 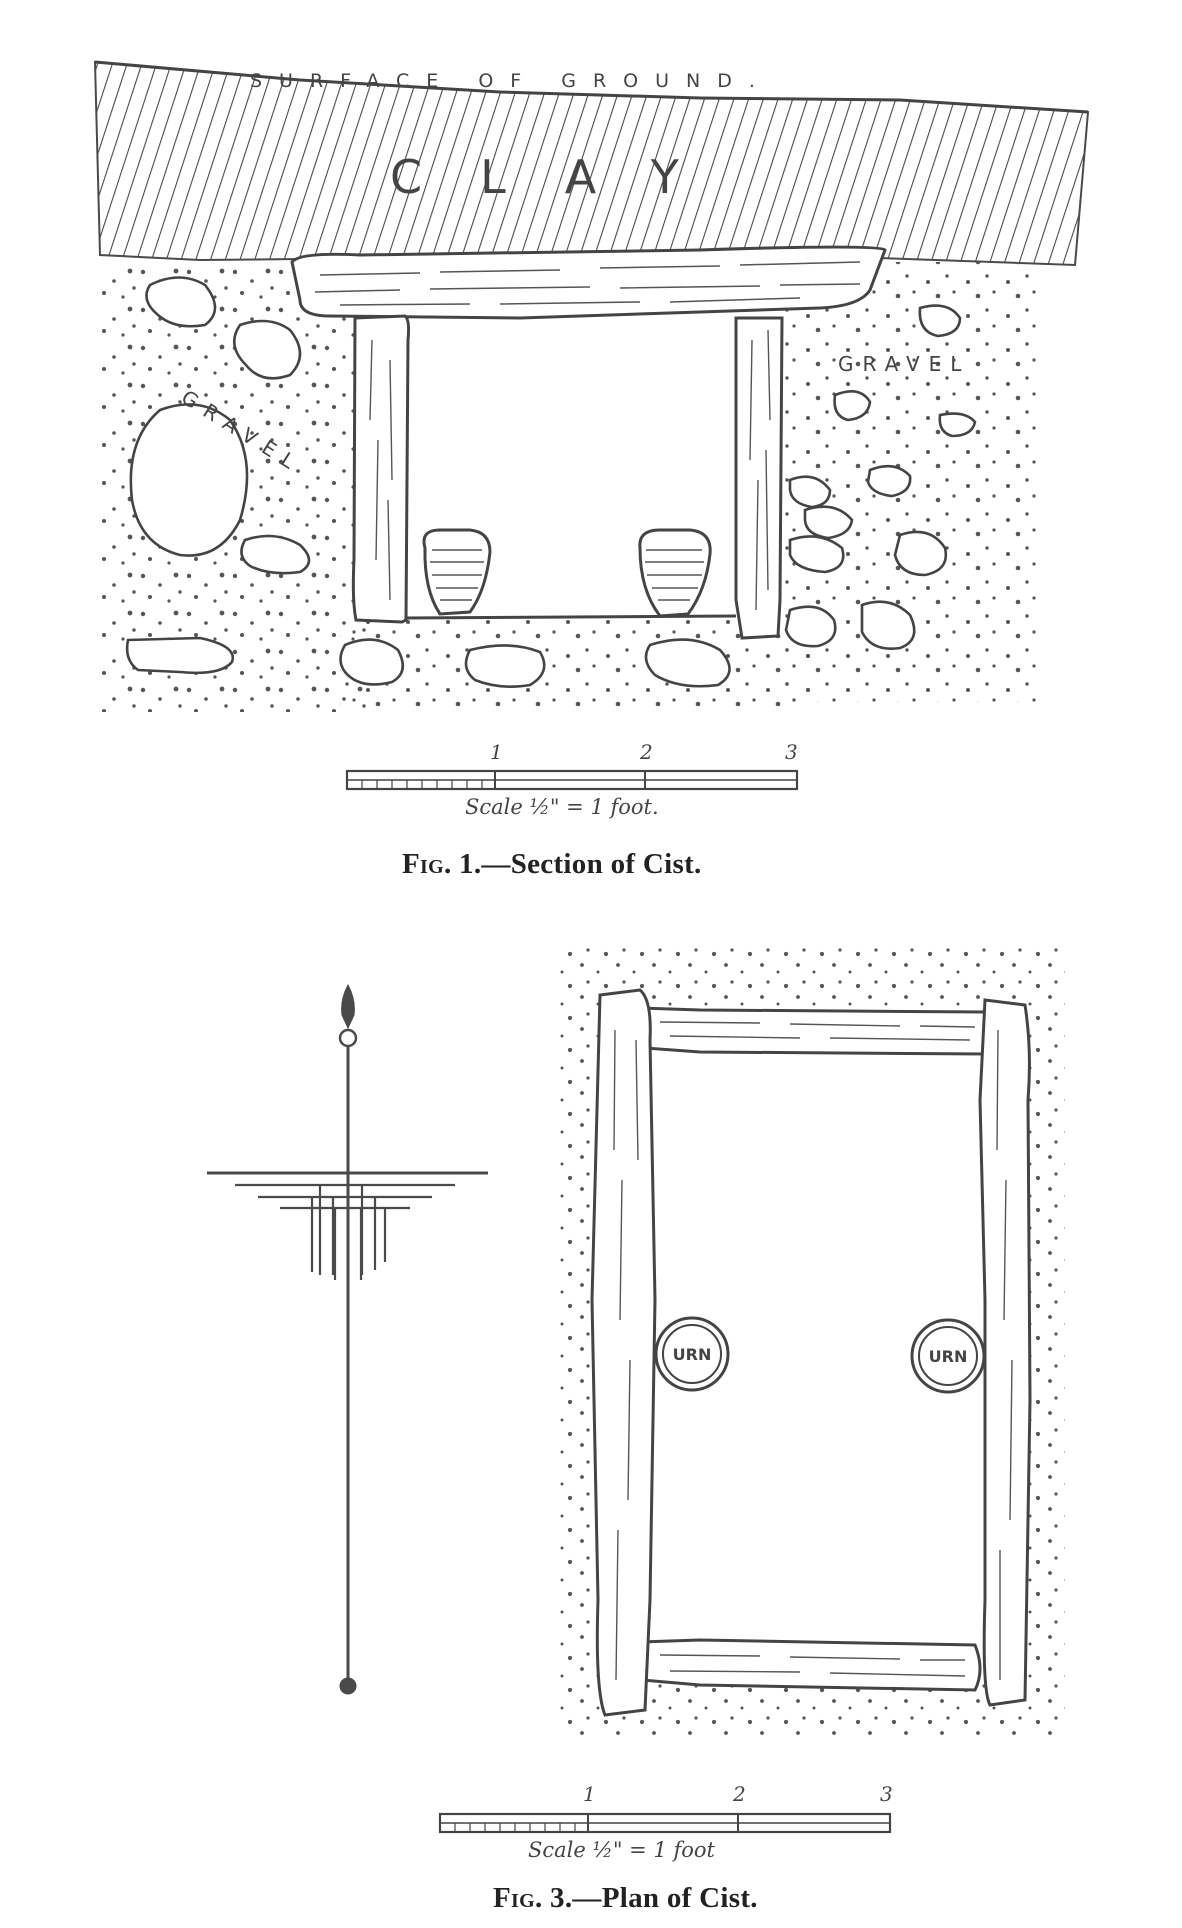 I want to click on gravel-right-label: GRAVEL, so click(x=904, y=364).